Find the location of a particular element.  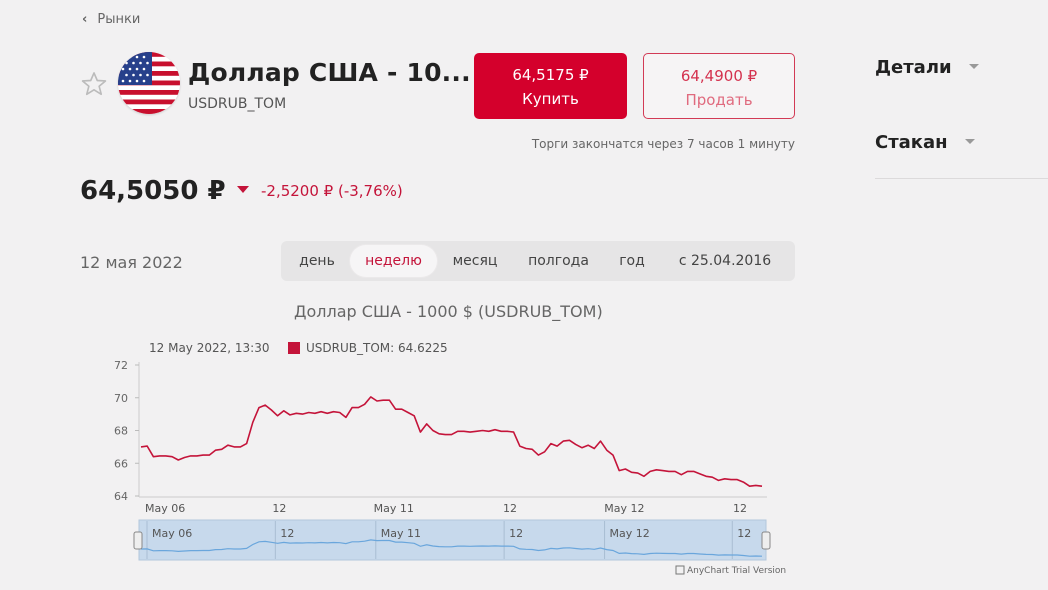

anychart-logo-icon is located at coordinates (680, 570).